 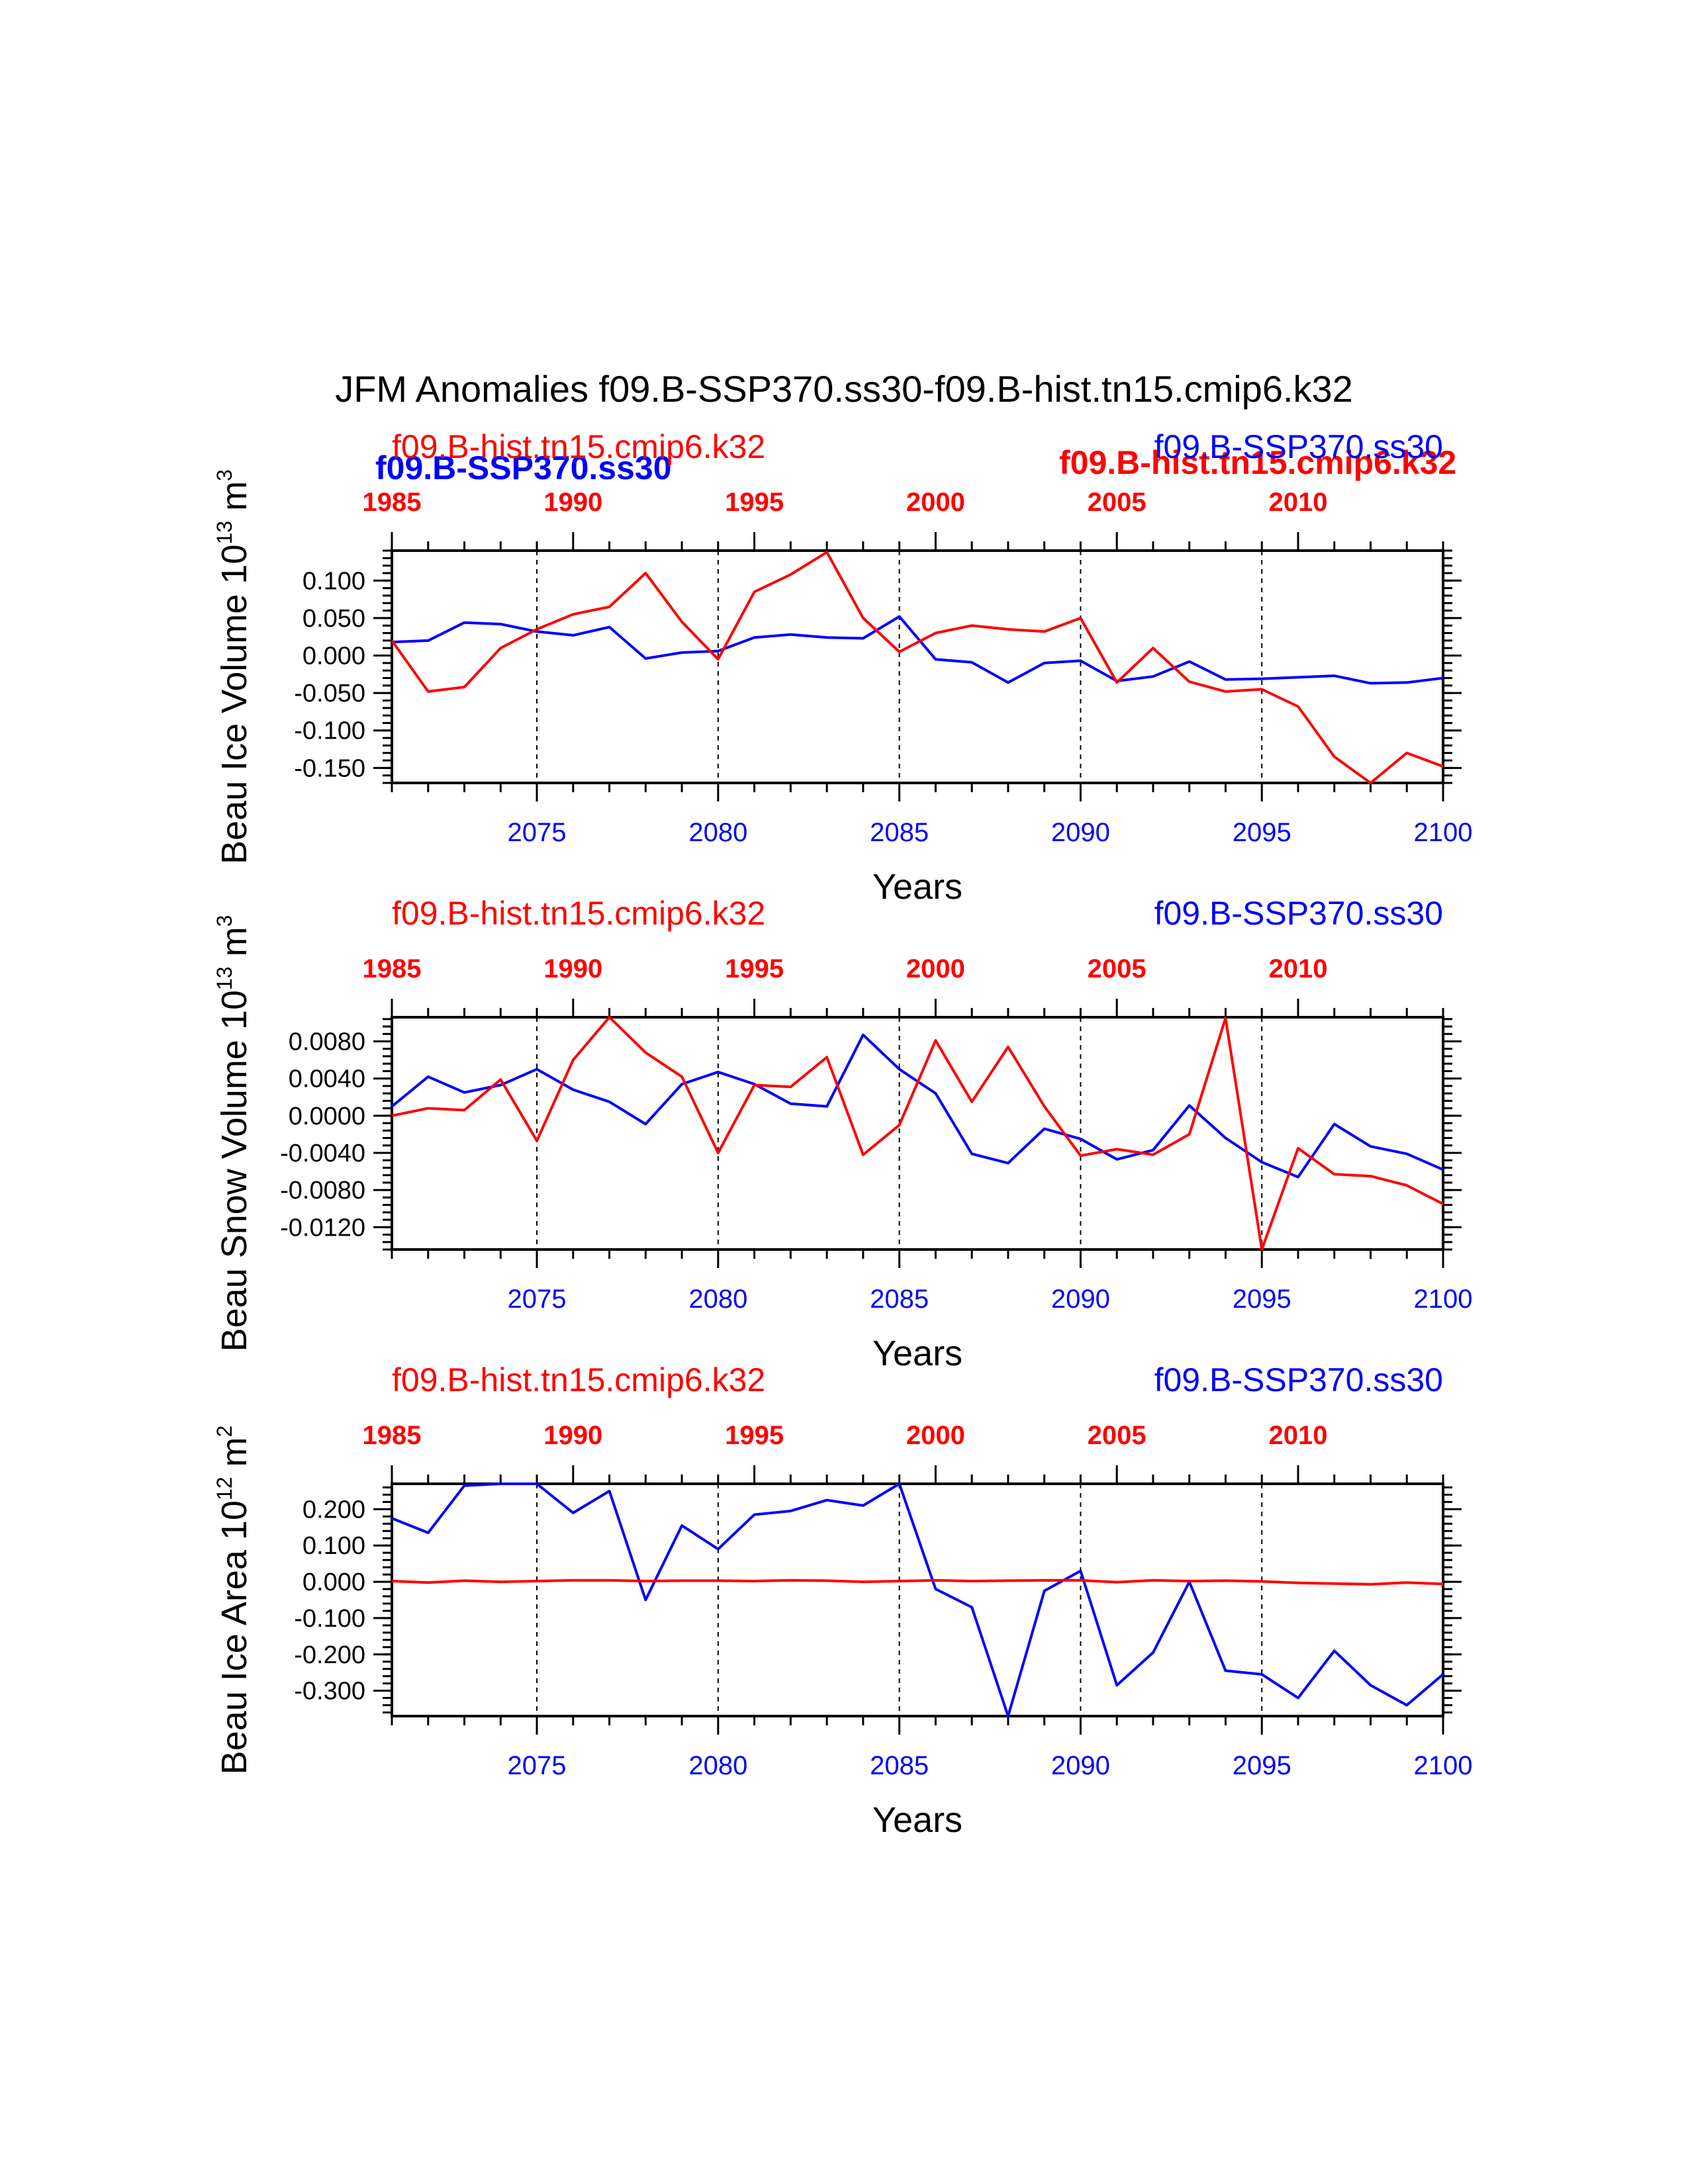 What do you see at coordinates (329, 1692) in the screenshot?
I see `y-tick-label: -0.300` at bounding box center [329, 1692].